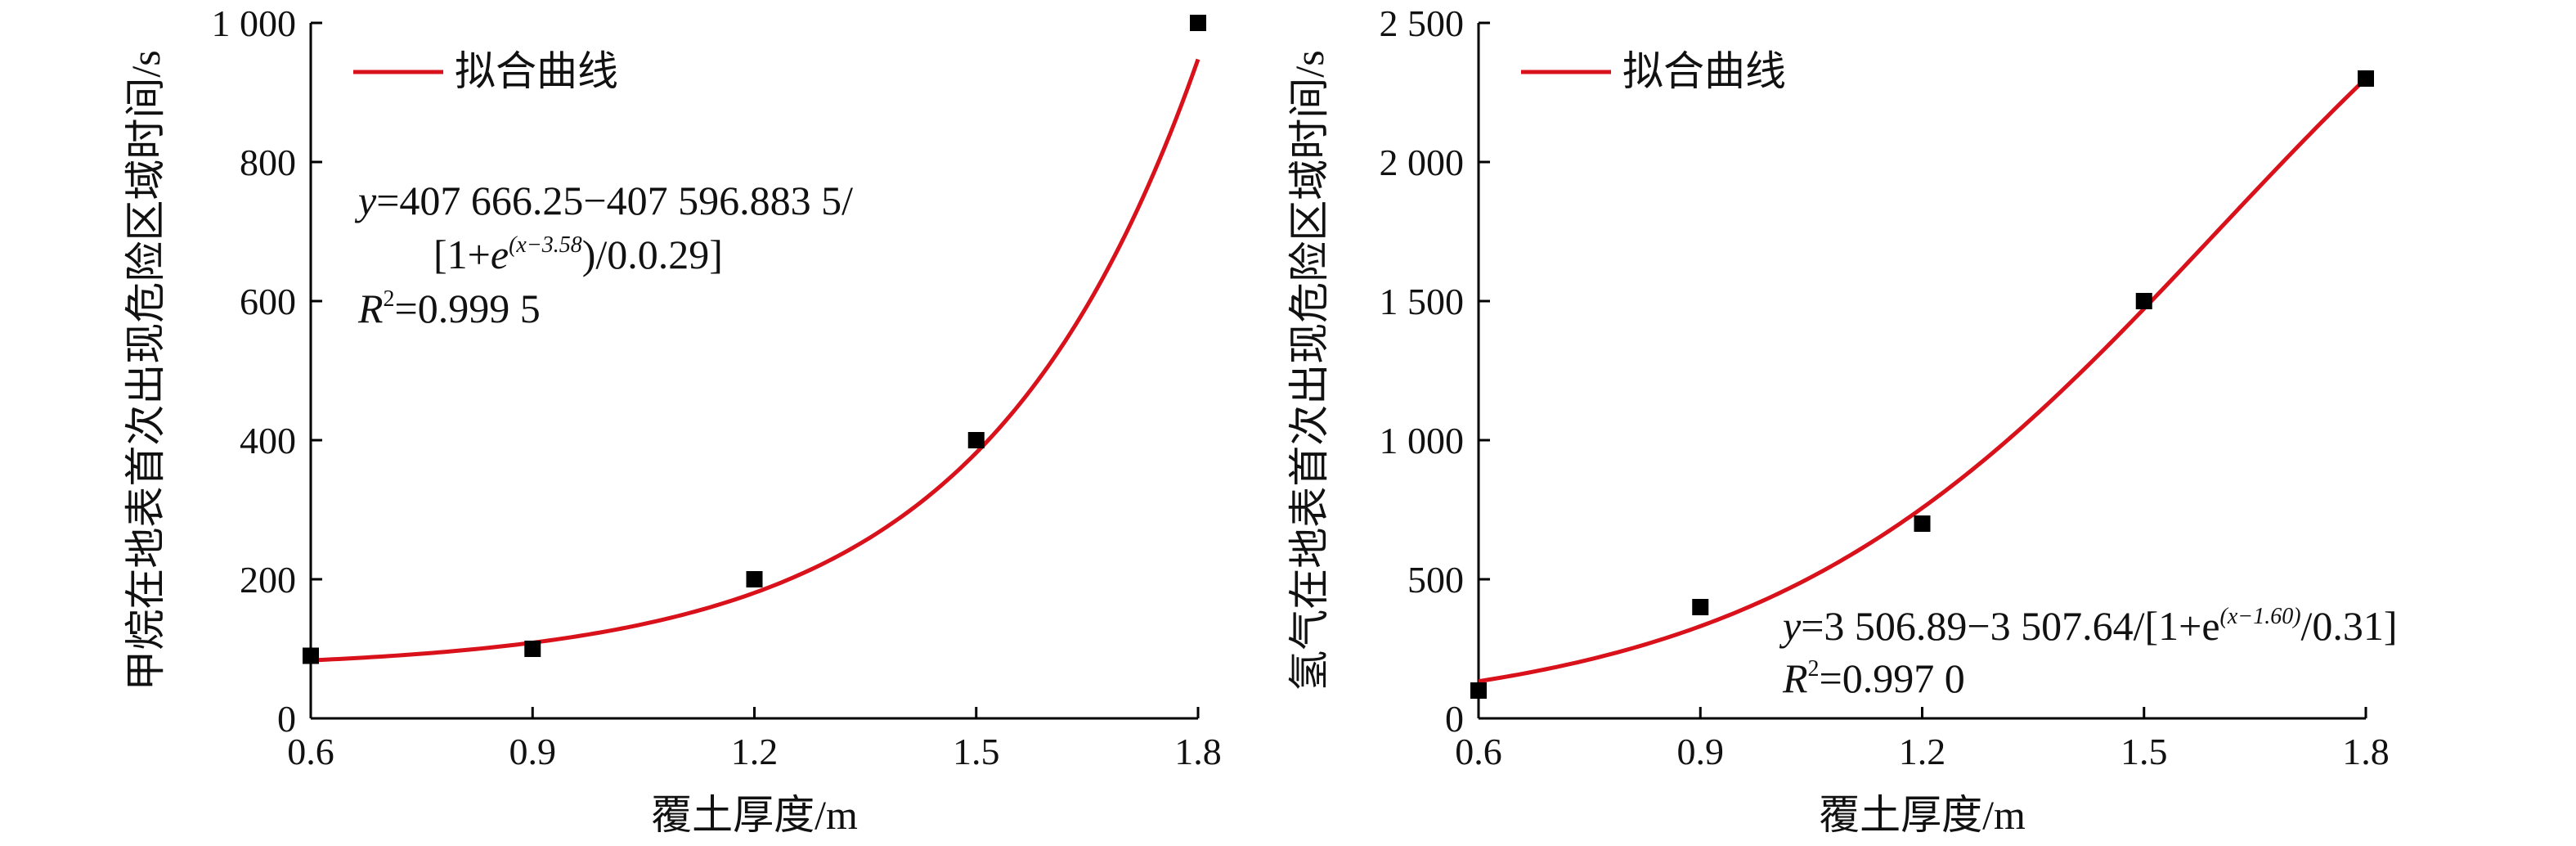  I want to click on methane-equation-line-2: [1+e(x−3.58)/0.0.29], so click(578, 255).